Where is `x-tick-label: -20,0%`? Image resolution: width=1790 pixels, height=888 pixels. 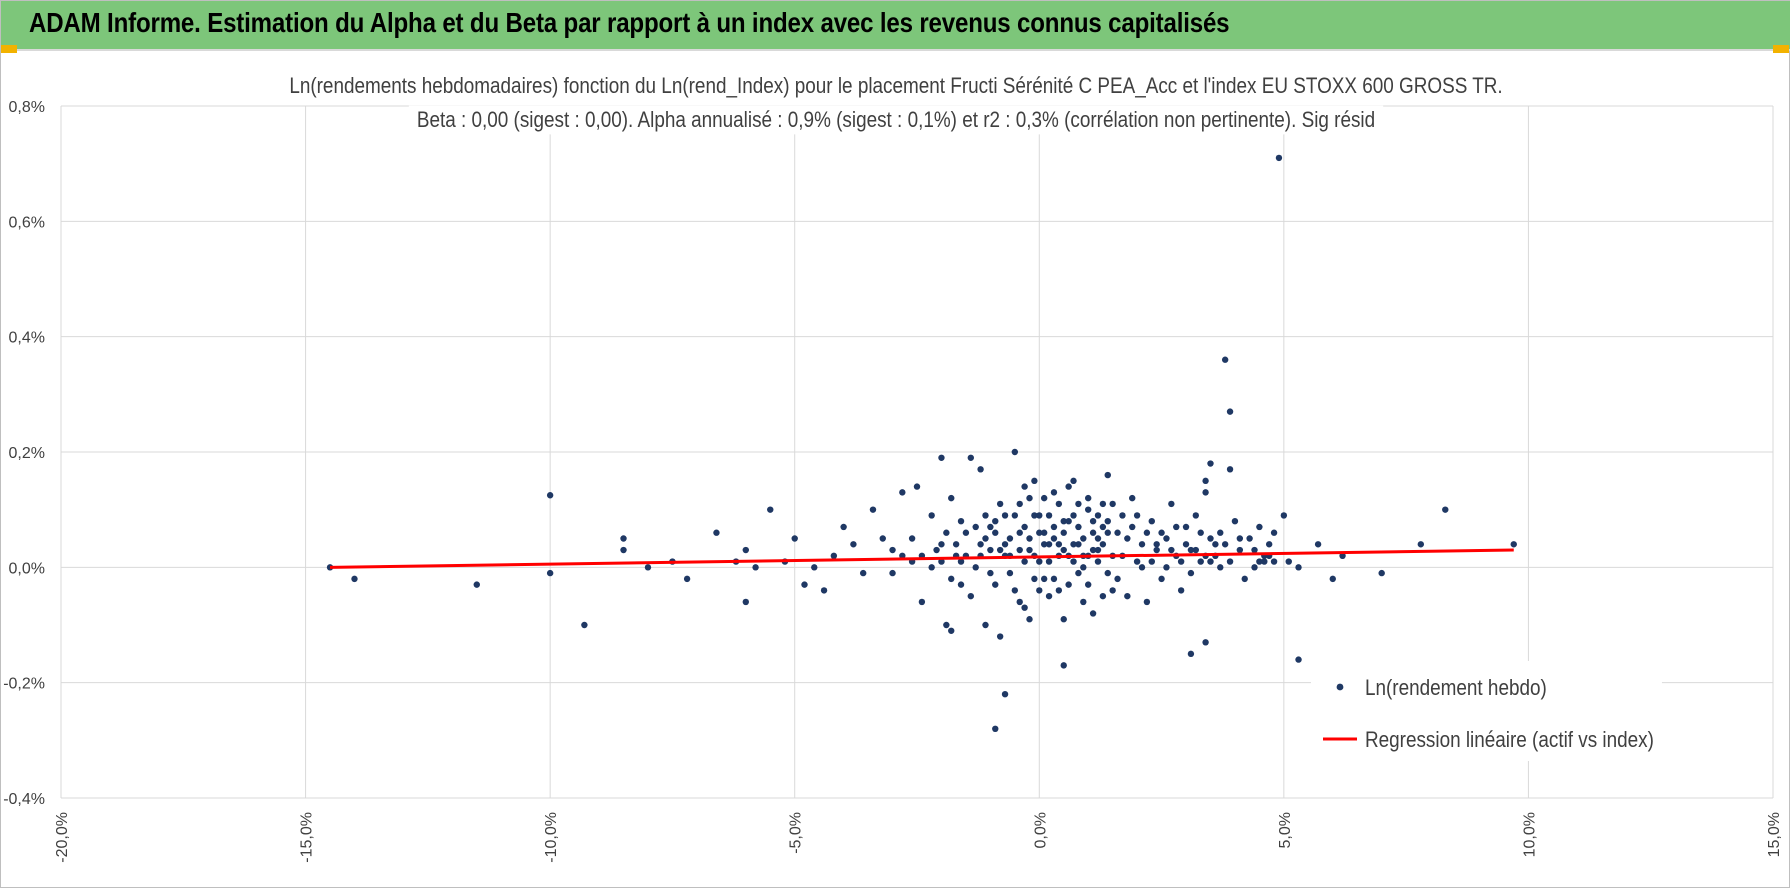 x-tick-label: -20,0% is located at coordinates (62, 837).